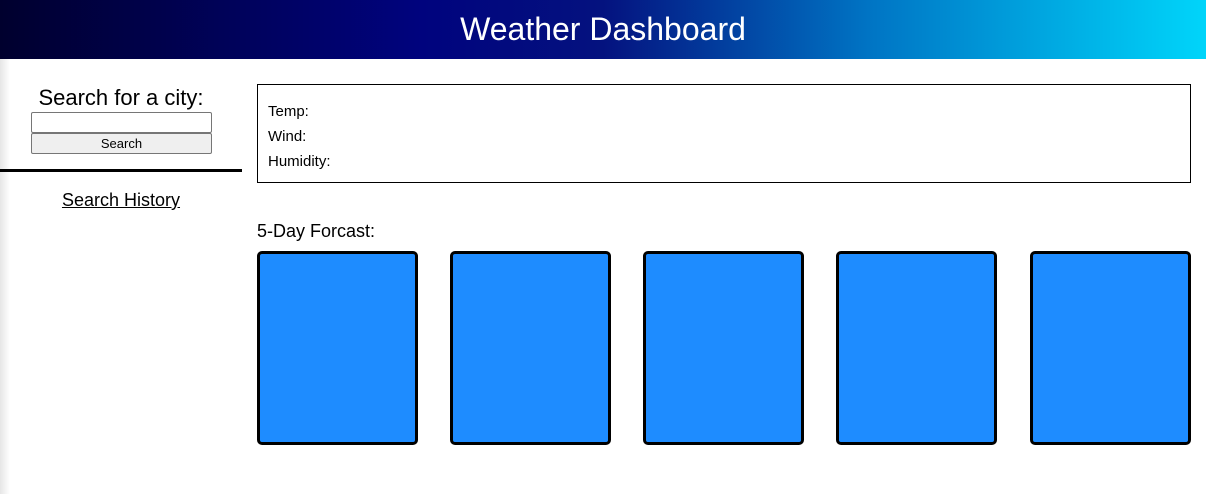 The image size is (1206, 494). Describe the element at coordinates (287, 136) in the screenshot. I see `wind-label: Wind:` at that location.